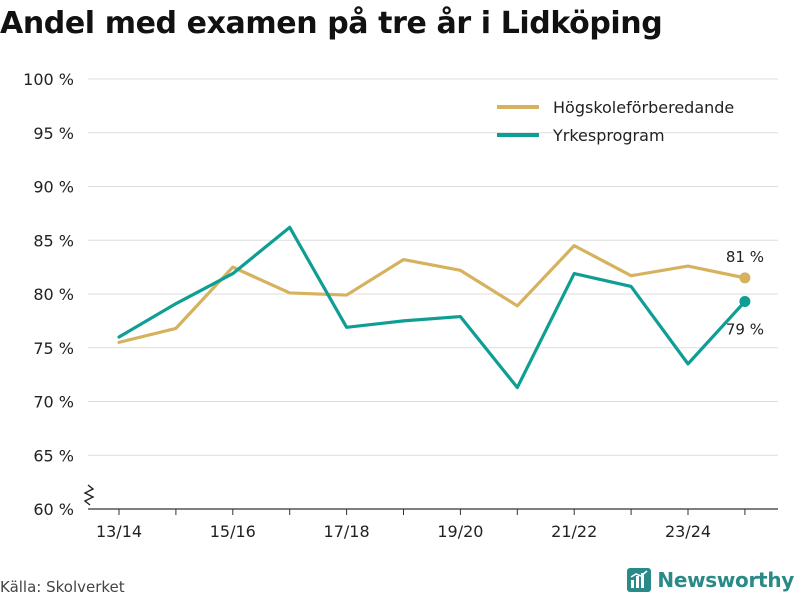 This screenshot has height=600, width=800. What do you see at coordinates (53, 240) in the screenshot?
I see `y-tick-label: 85 %` at bounding box center [53, 240].